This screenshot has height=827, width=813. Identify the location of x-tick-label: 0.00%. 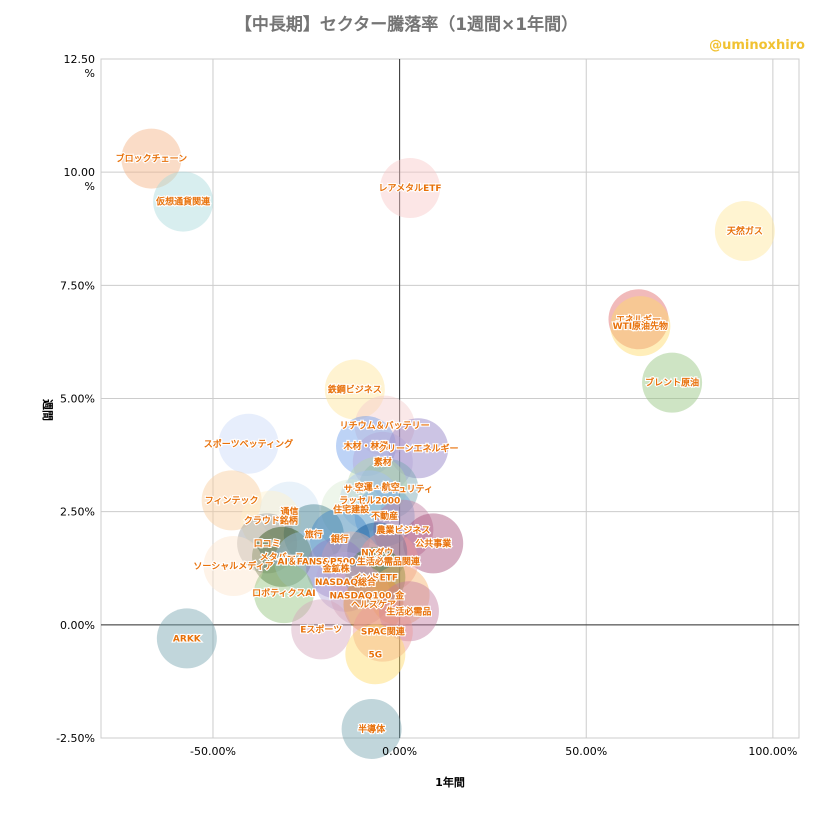
(399, 751).